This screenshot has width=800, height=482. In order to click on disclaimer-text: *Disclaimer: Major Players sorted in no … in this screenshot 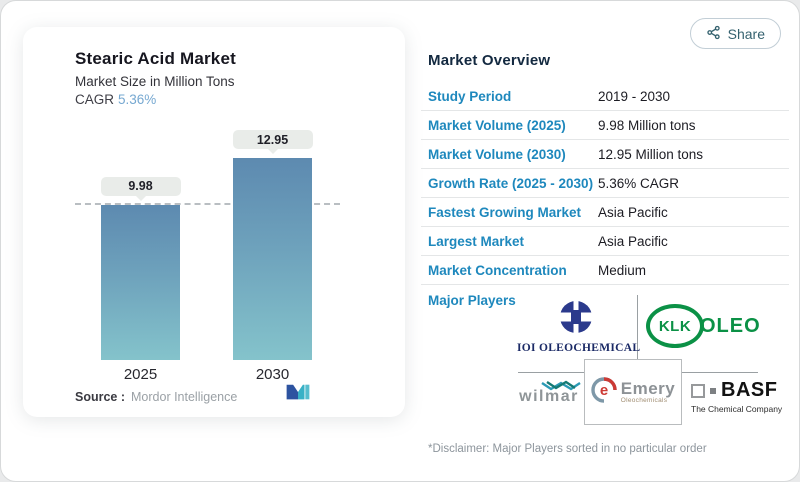, I will do `click(567, 449)`.